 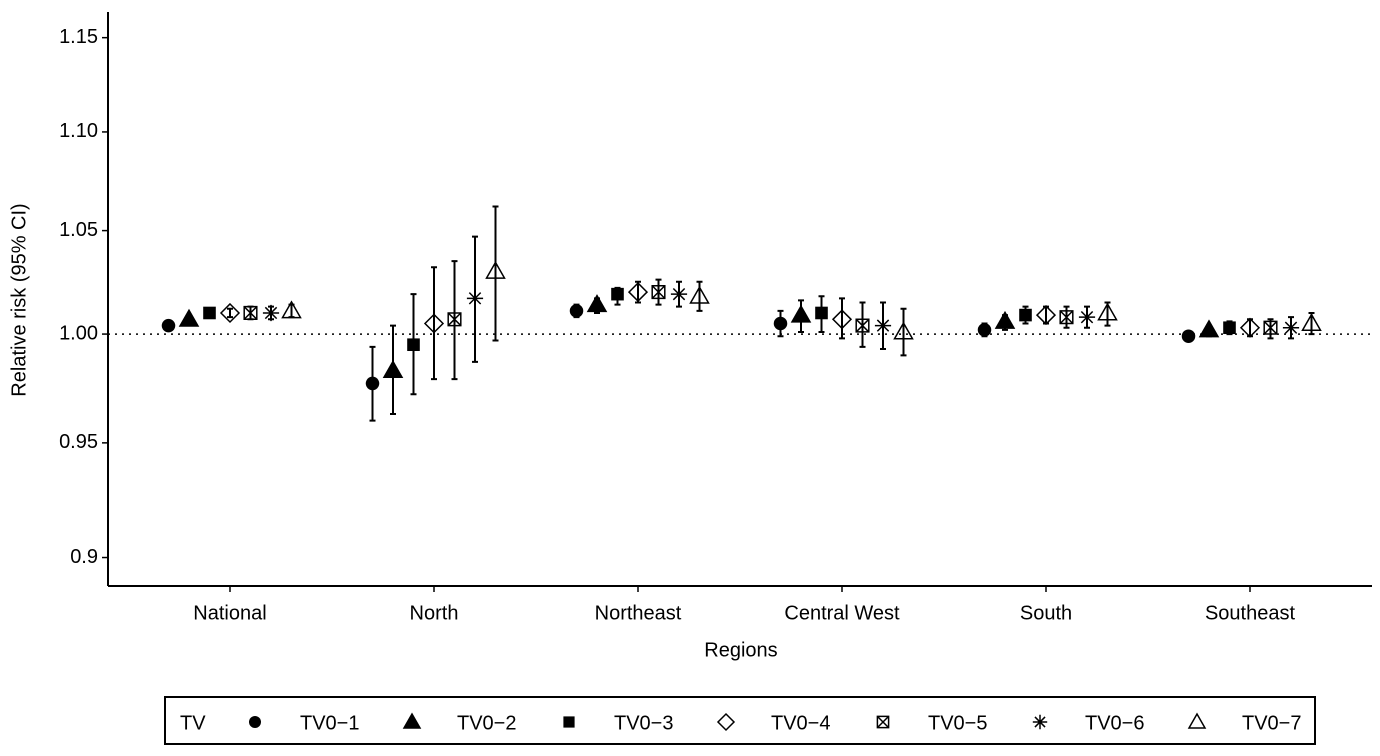 I want to click on x-tick-label: Central West, so click(x=842, y=613).